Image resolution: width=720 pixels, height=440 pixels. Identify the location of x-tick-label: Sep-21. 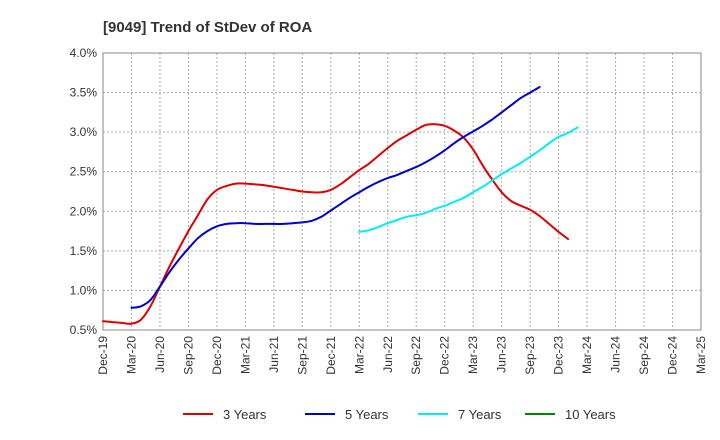
(302, 355).